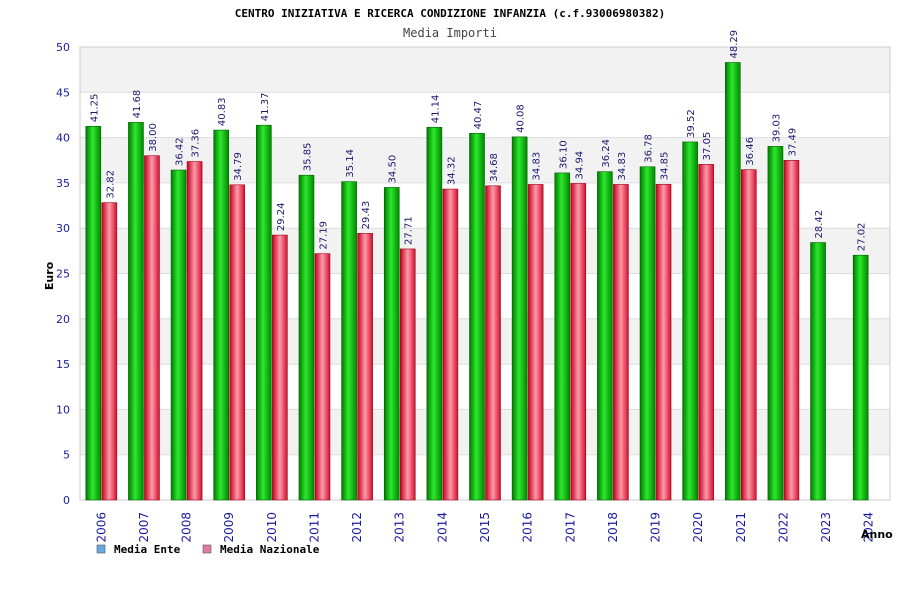 The height and width of the screenshot is (600, 900). What do you see at coordinates (819, 224) in the screenshot?
I see `bar-value-label: 28.42` at bounding box center [819, 224].